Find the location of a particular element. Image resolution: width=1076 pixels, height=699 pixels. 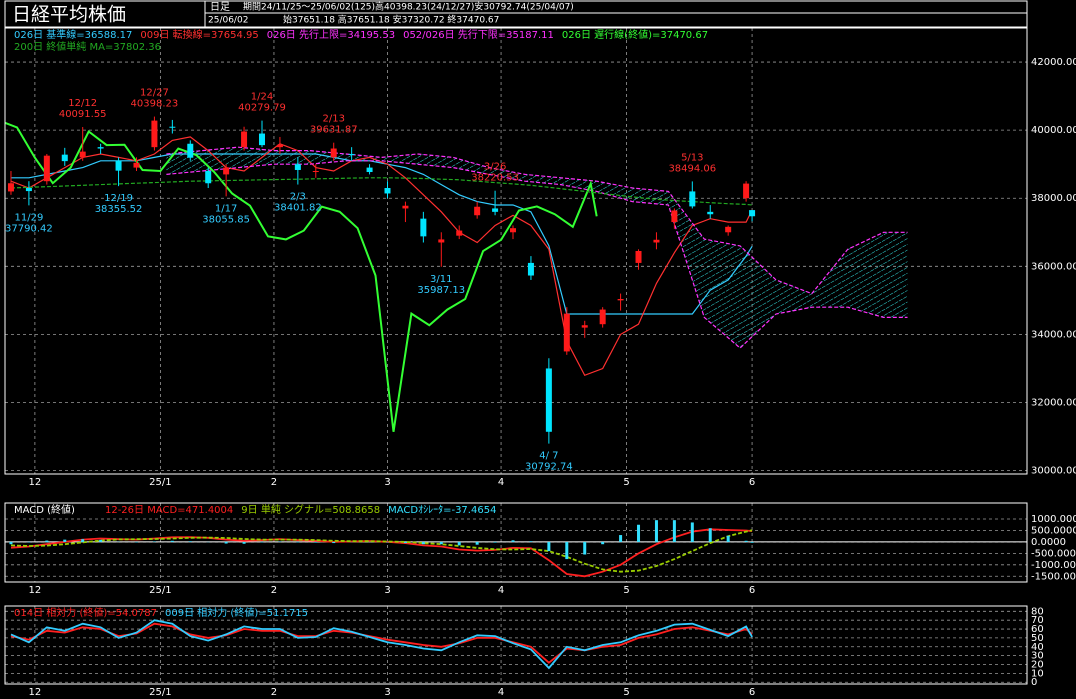

y-tick-label: 60 is located at coordinates (1037, 629).